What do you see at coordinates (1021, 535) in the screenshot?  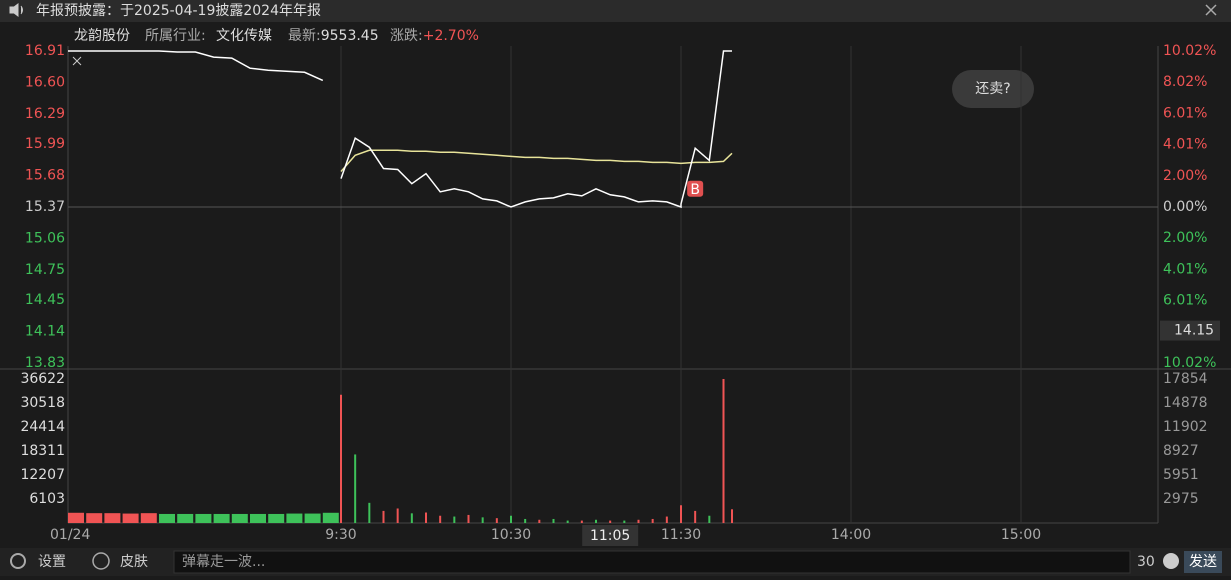 I see `x-tick-label: 15:00` at bounding box center [1021, 535].